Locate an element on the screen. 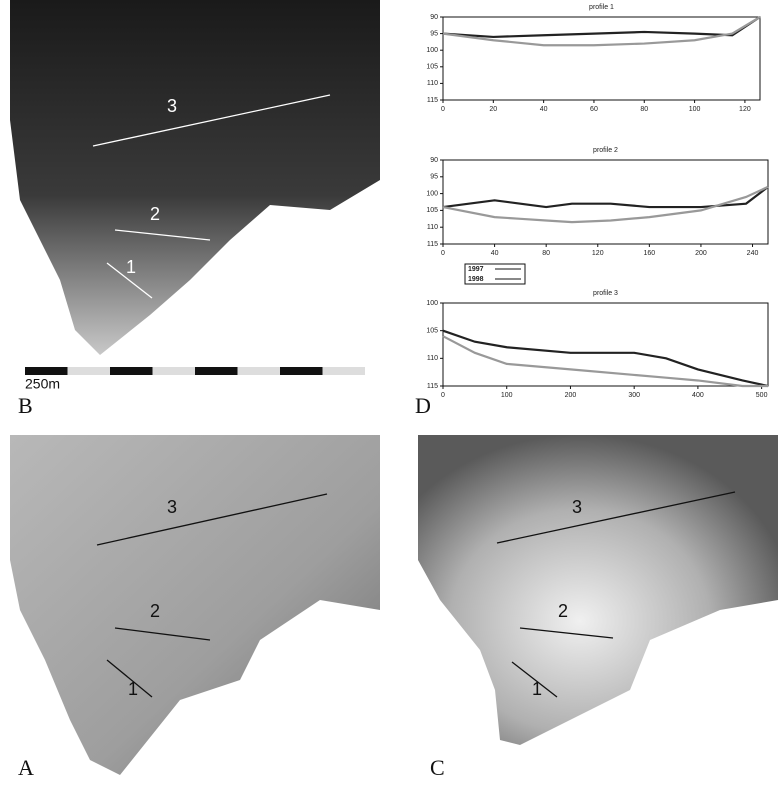  x-tick-label: 60 is located at coordinates (594, 109).